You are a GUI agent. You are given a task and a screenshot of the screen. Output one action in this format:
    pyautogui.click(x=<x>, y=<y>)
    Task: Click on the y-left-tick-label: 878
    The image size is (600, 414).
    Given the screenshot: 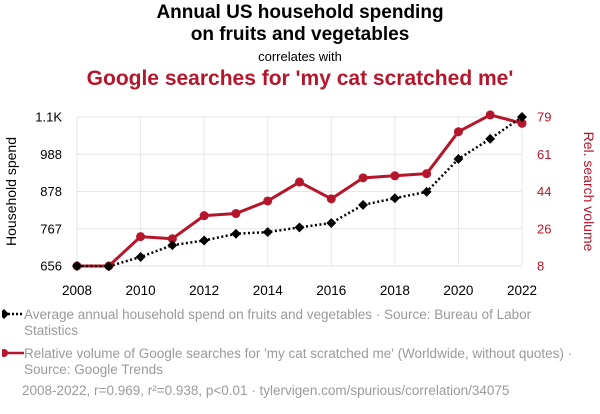 What is the action you would take?
    pyautogui.click(x=51, y=191)
    